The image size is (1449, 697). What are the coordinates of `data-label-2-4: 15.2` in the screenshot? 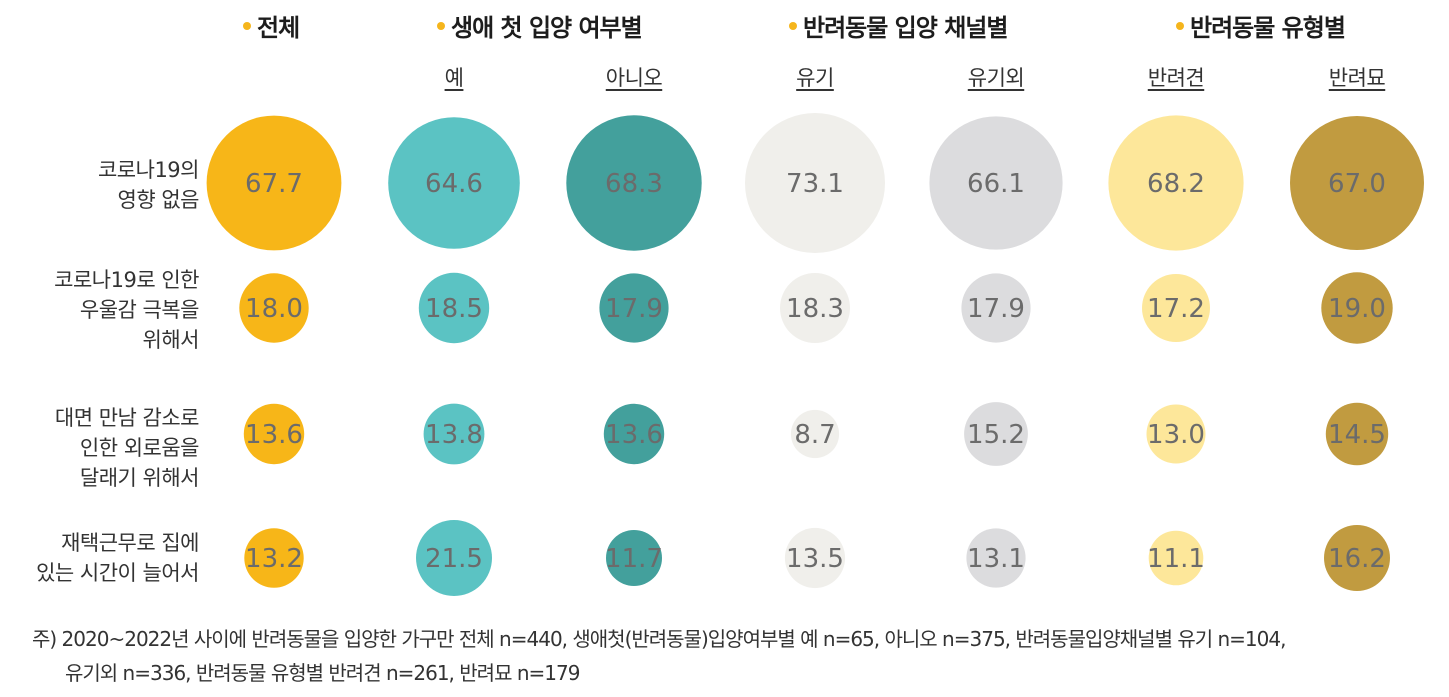 It's located at (996, 435).